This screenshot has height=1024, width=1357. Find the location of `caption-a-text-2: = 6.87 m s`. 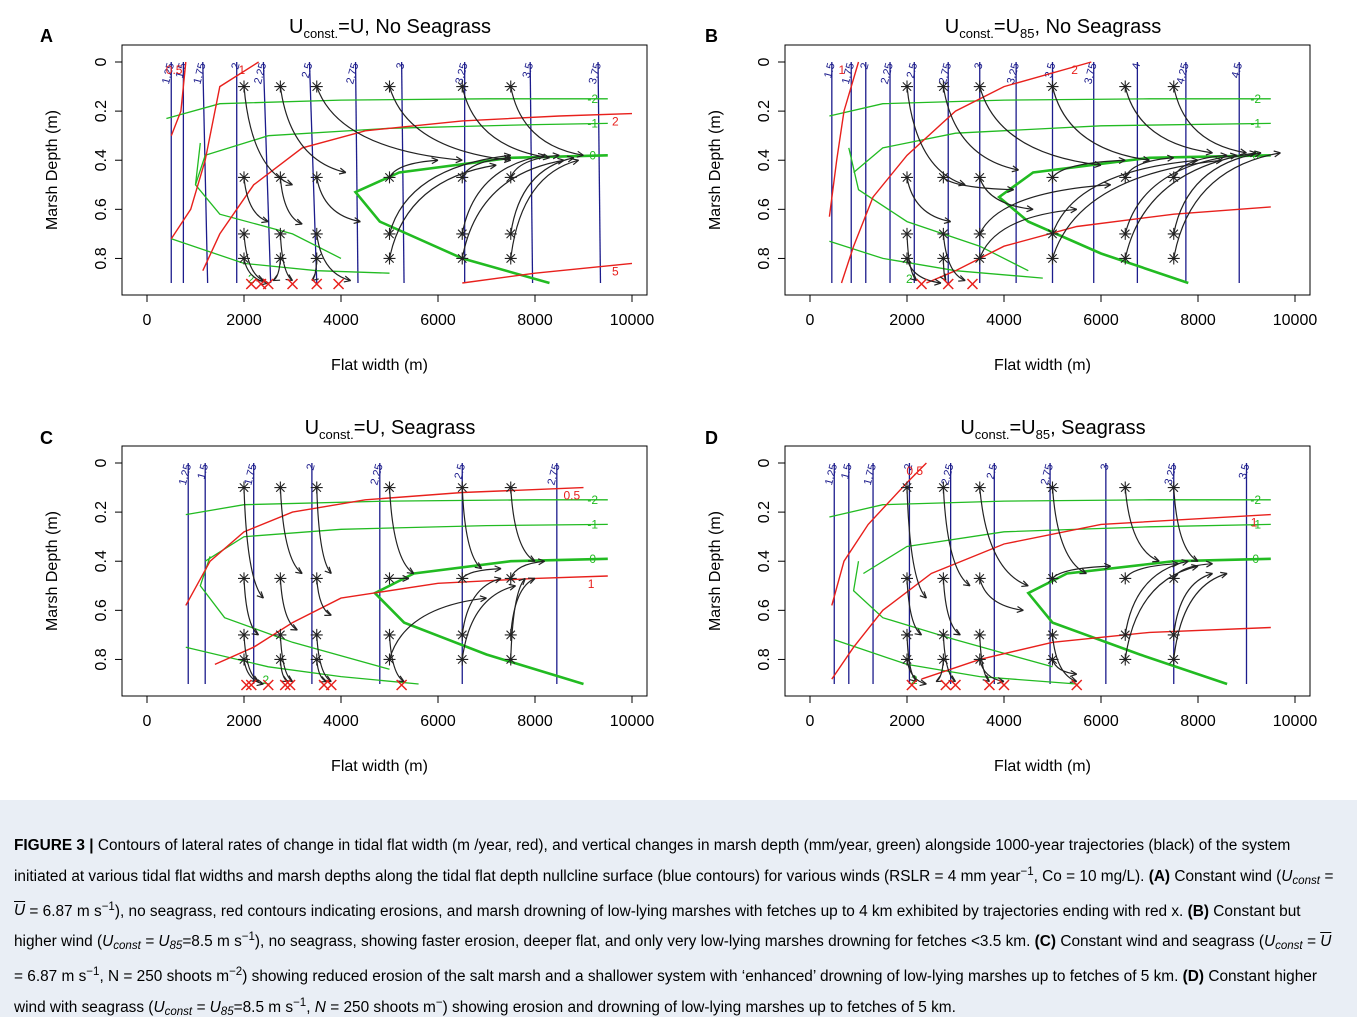

caption-a-text-2: = 6.87 m s is located at coordinates (63, 911).